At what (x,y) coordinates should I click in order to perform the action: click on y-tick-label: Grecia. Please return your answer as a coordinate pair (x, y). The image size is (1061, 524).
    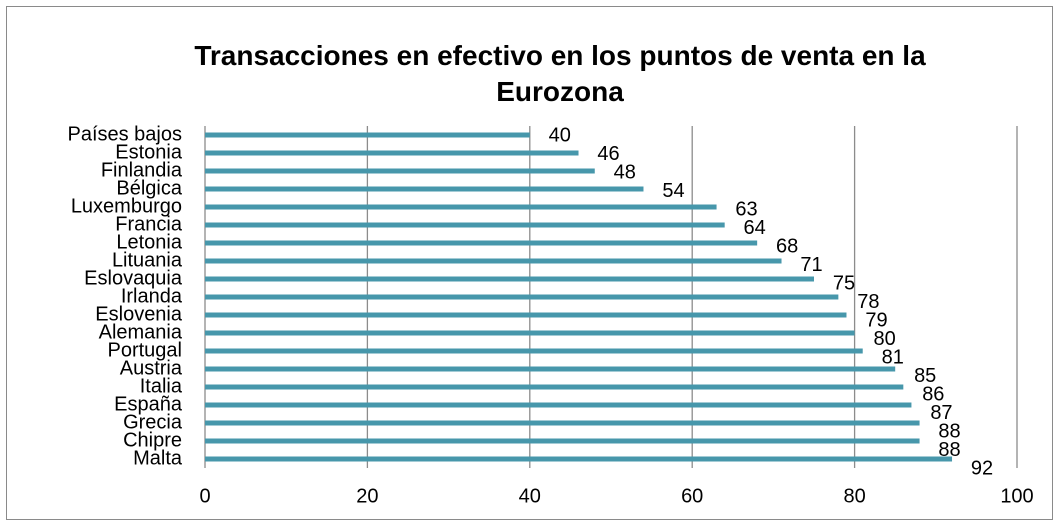
    Looking at the image, I should click on (153, 422).